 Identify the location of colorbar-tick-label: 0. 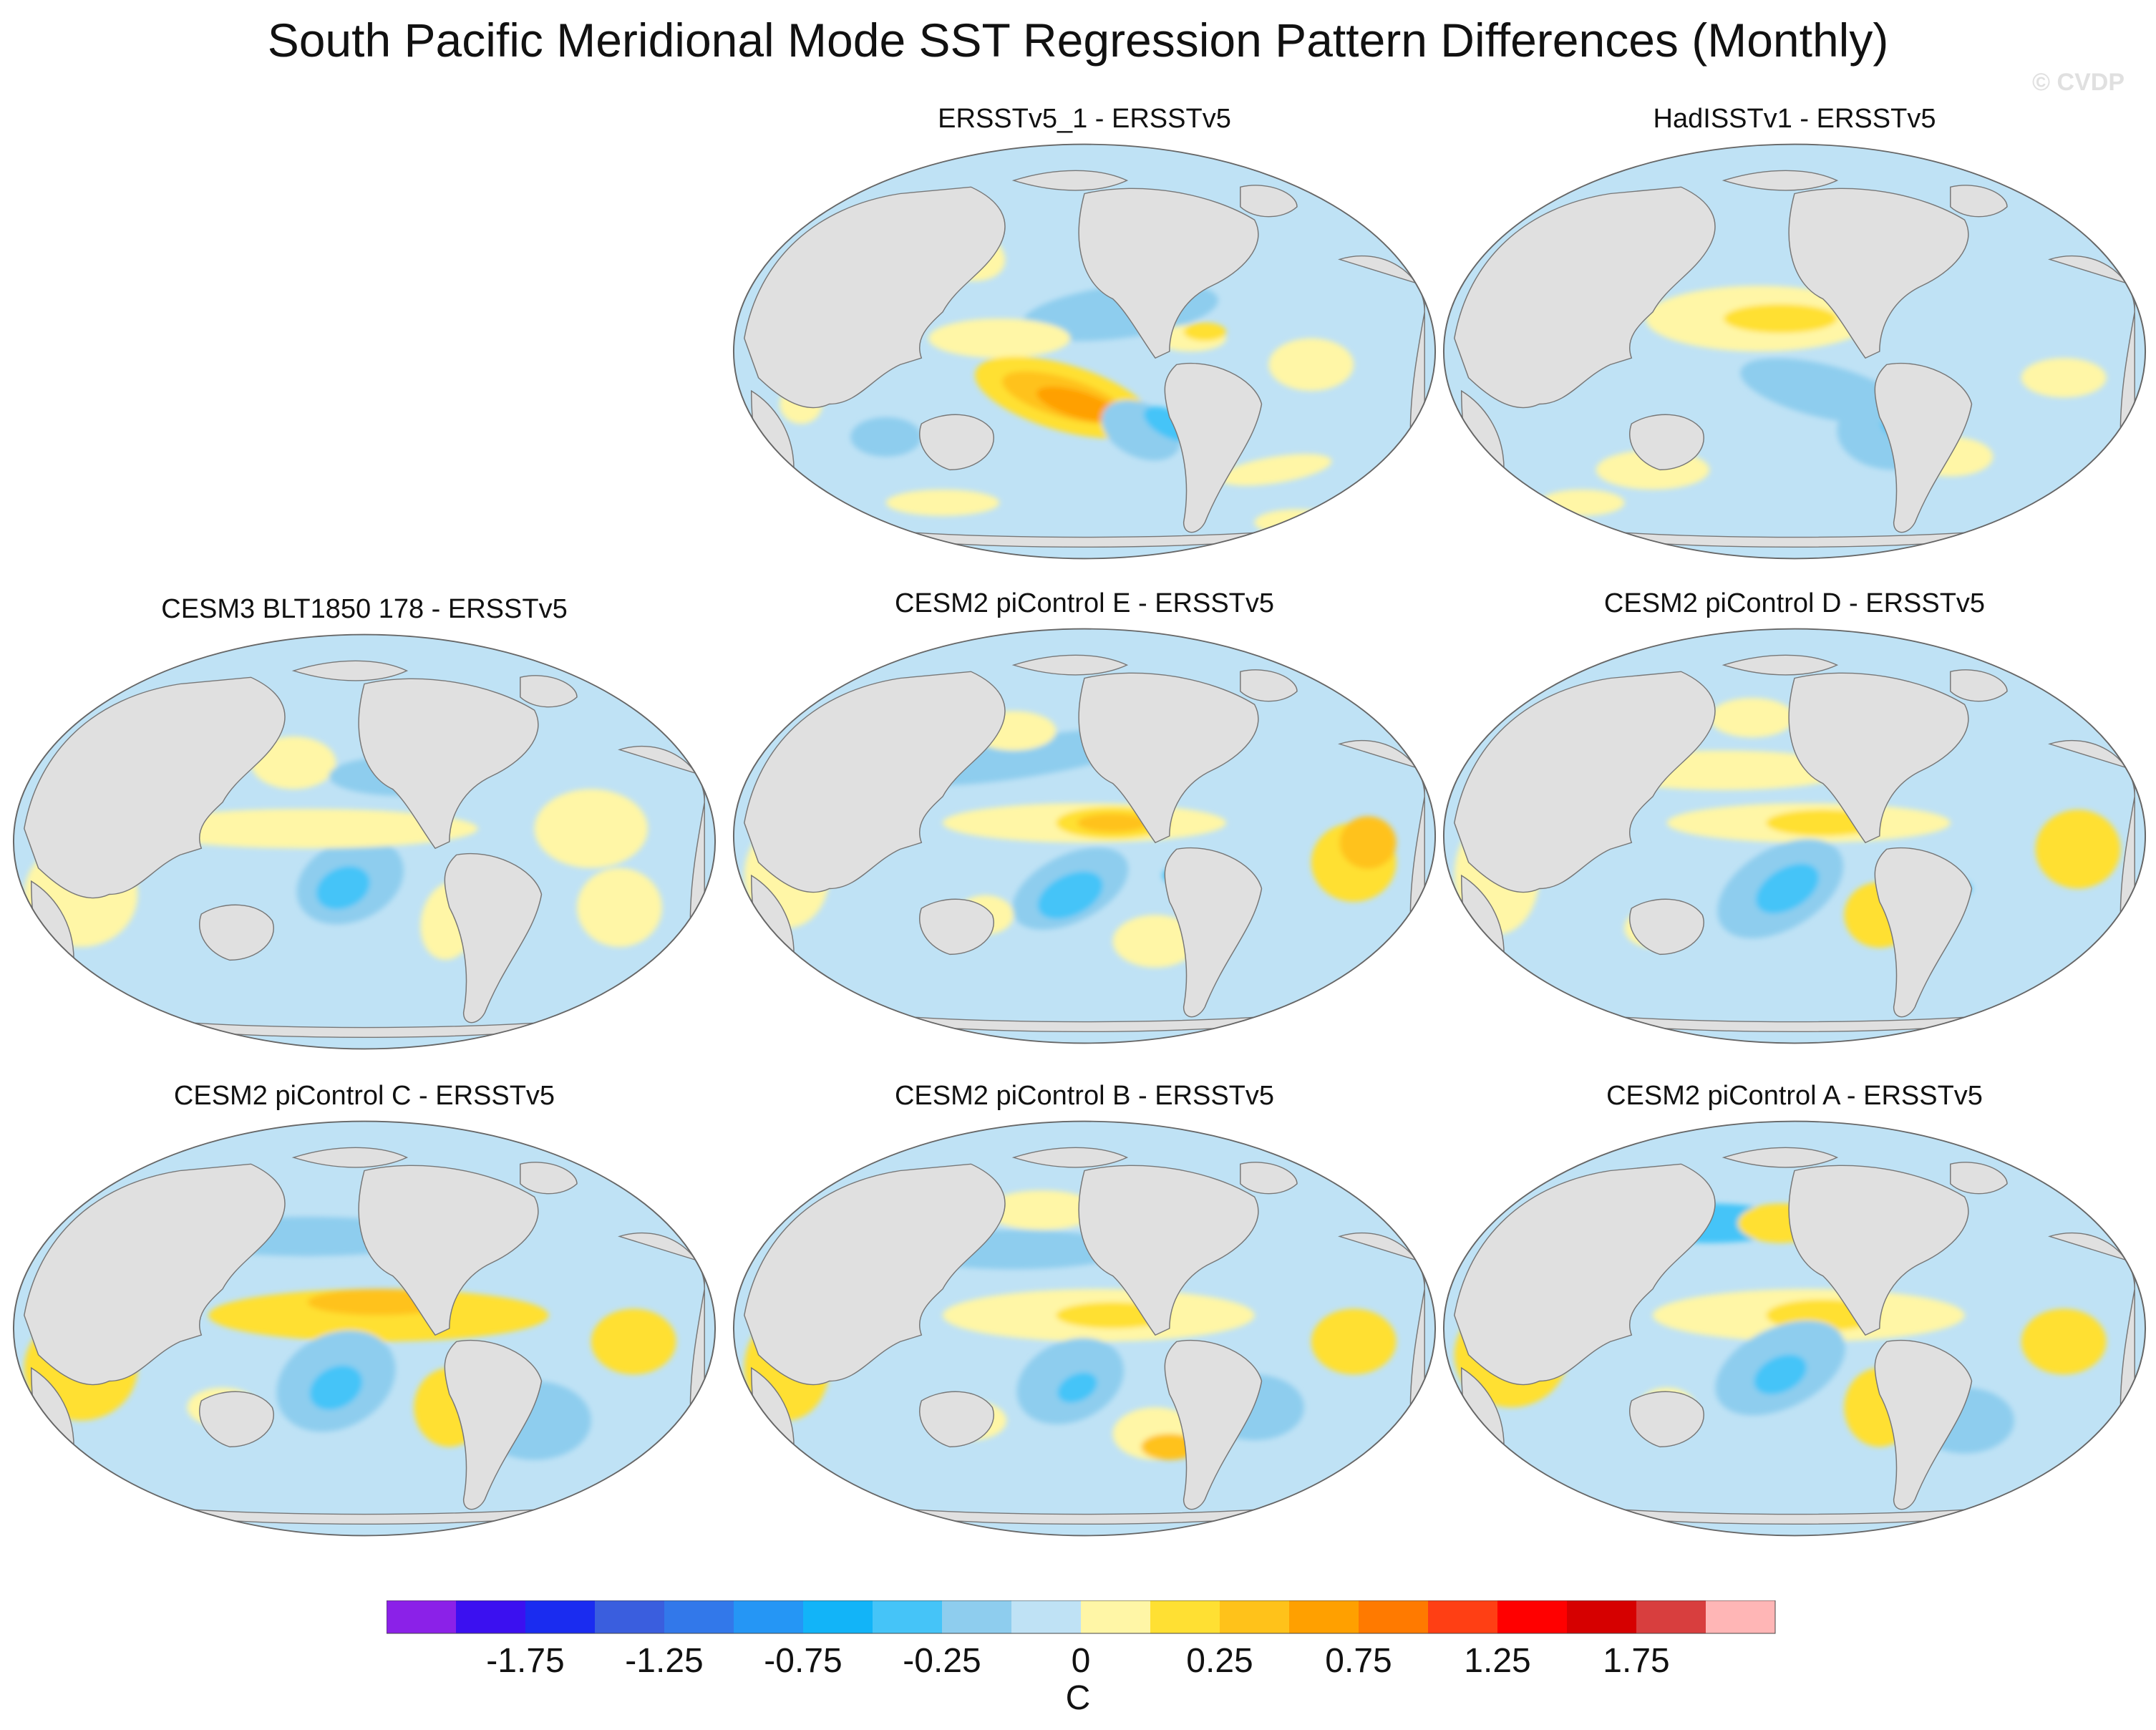
(1081, 1660).